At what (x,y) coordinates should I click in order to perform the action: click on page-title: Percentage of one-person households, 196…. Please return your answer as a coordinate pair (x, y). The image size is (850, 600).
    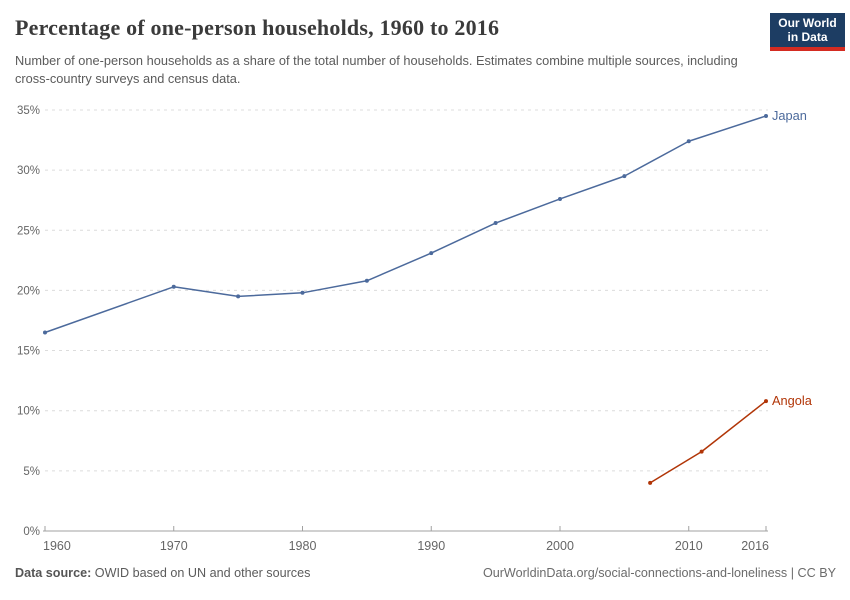
    Looking at the image, I should click on (257, 27).